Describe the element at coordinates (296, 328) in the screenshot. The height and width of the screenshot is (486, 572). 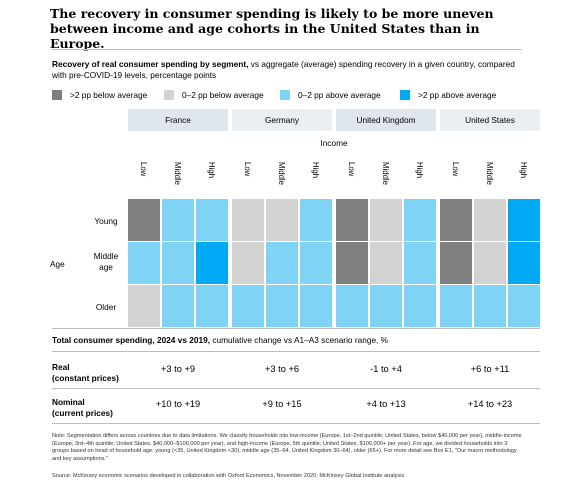
I see `heatmap-bottom-divider` at that location.